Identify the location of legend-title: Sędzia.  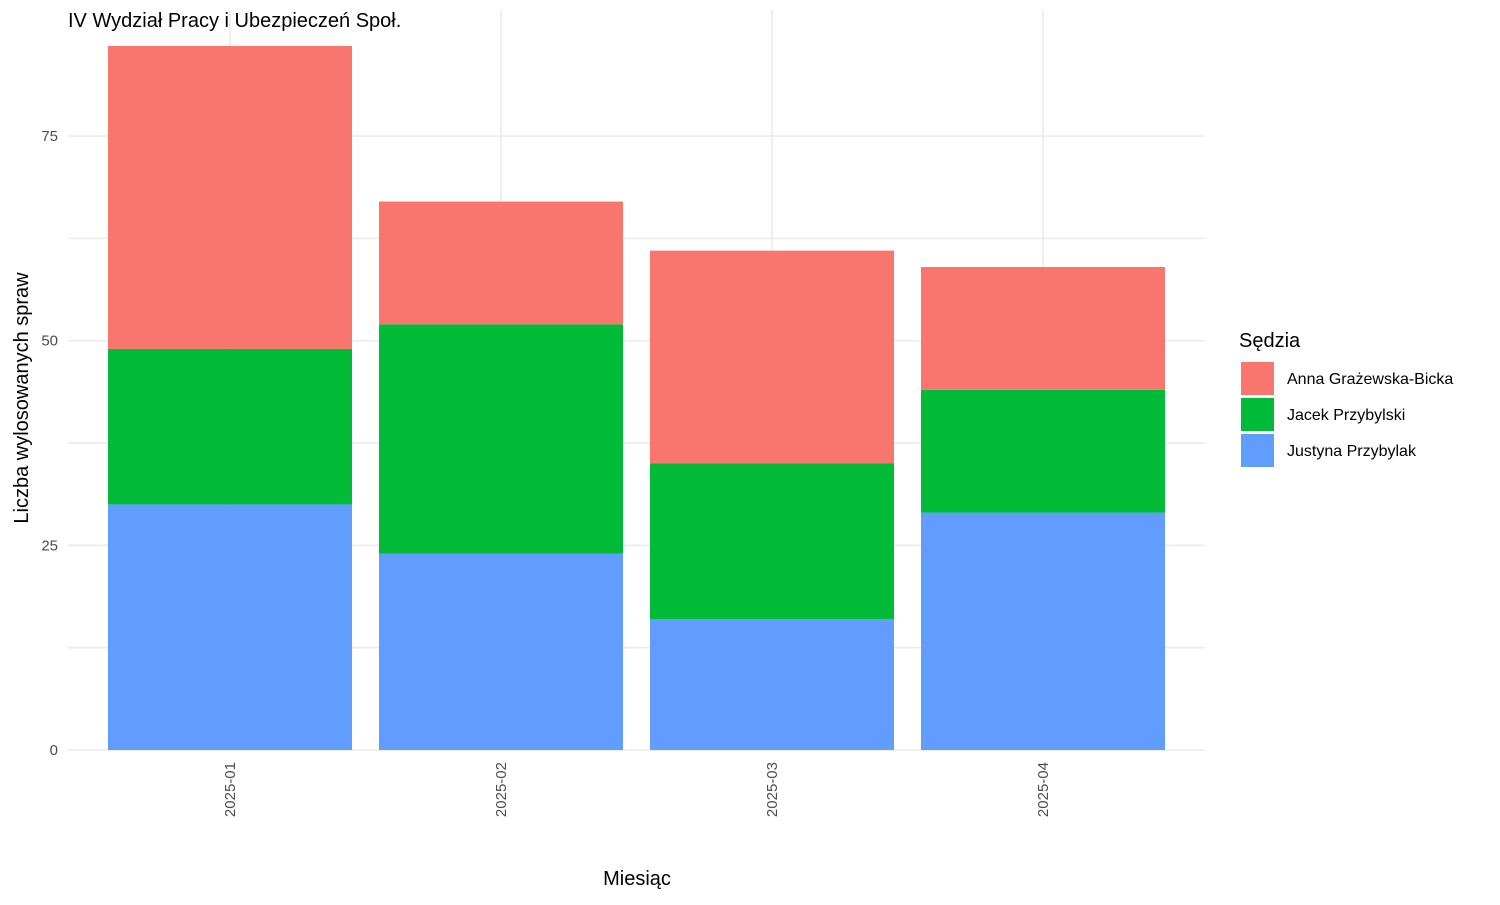
(1270, 341).